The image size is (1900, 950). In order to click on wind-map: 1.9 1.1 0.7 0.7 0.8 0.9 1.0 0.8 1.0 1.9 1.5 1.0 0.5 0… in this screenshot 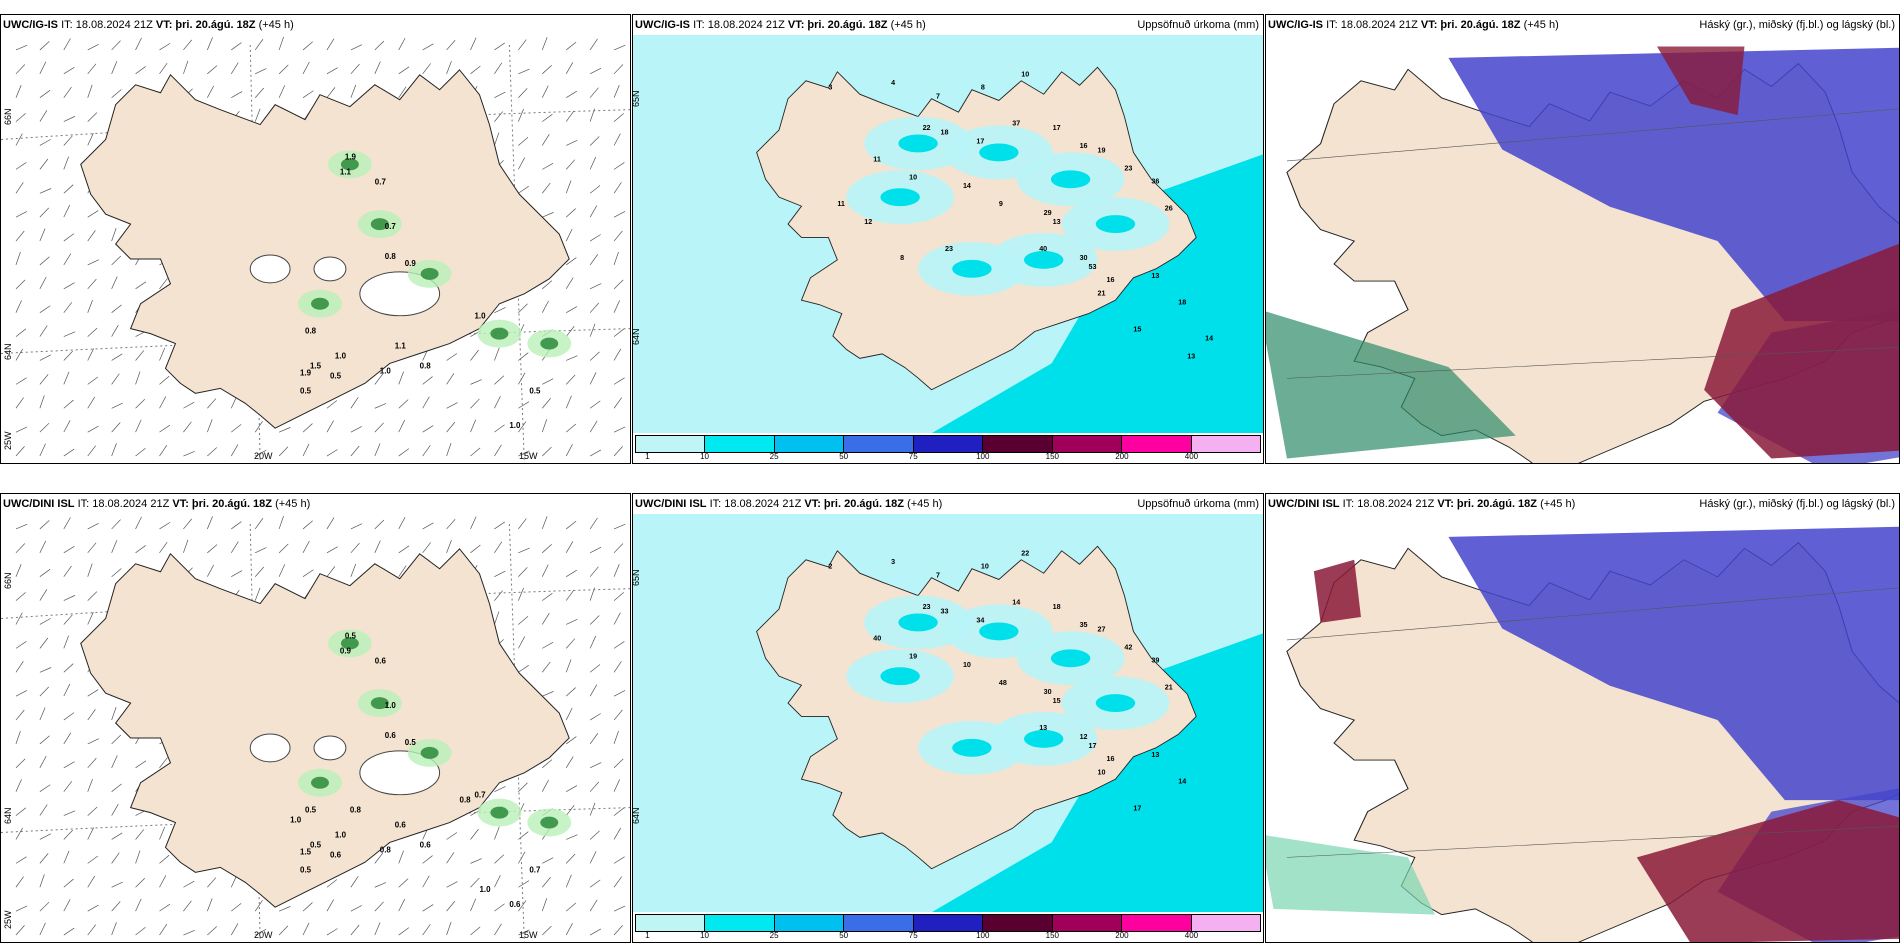, I will do `click(315, 249)`.